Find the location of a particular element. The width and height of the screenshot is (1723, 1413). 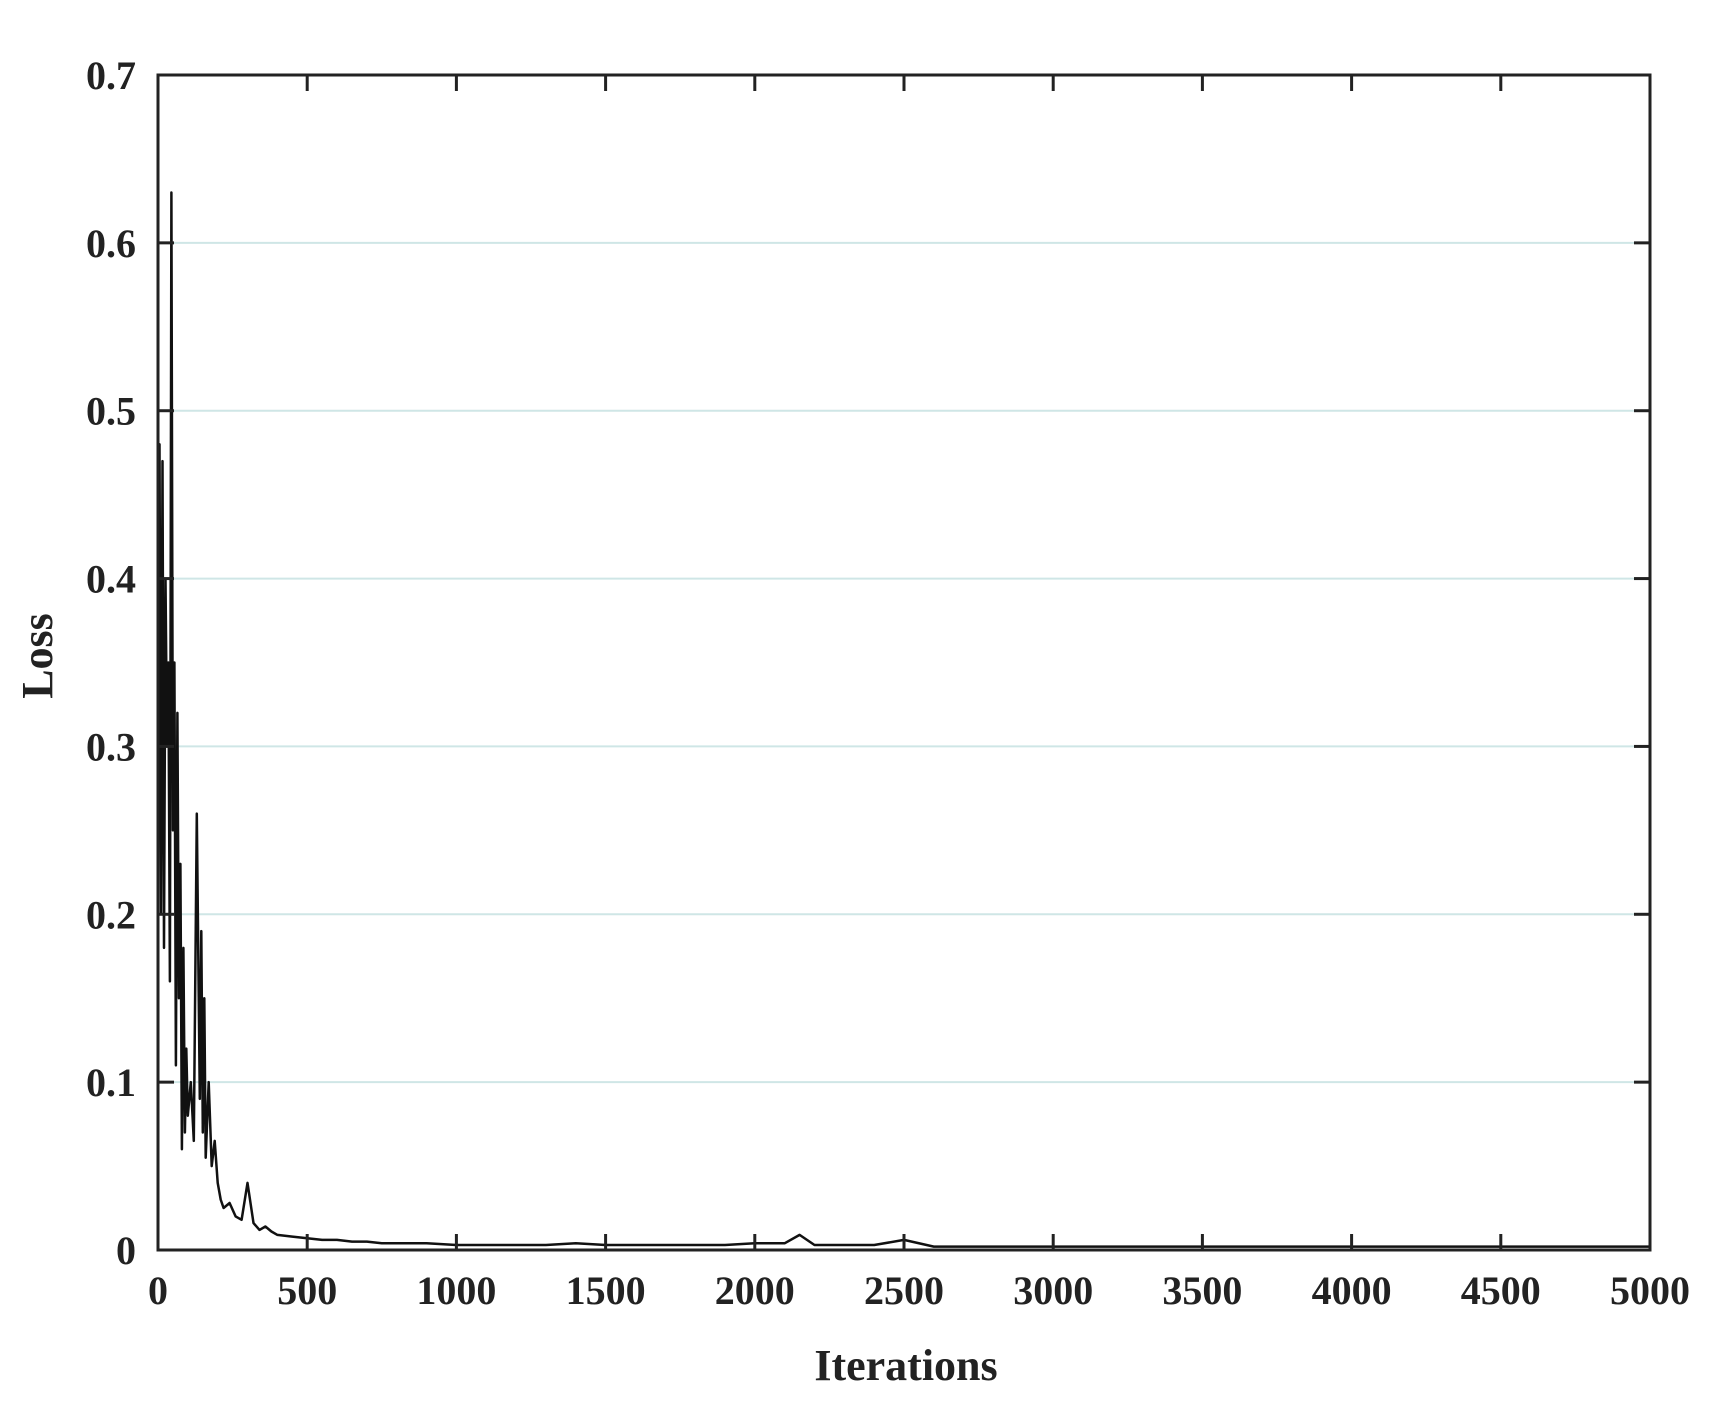

x-tick-label: 1500 is located at coordinates (606, 1290).